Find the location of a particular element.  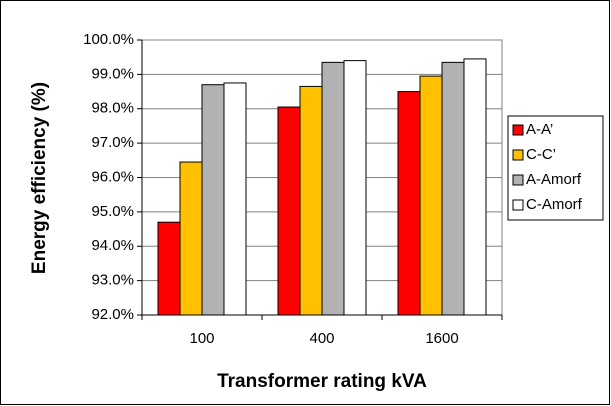

legend-label: C-C’ is located at coordinates (541, 154).